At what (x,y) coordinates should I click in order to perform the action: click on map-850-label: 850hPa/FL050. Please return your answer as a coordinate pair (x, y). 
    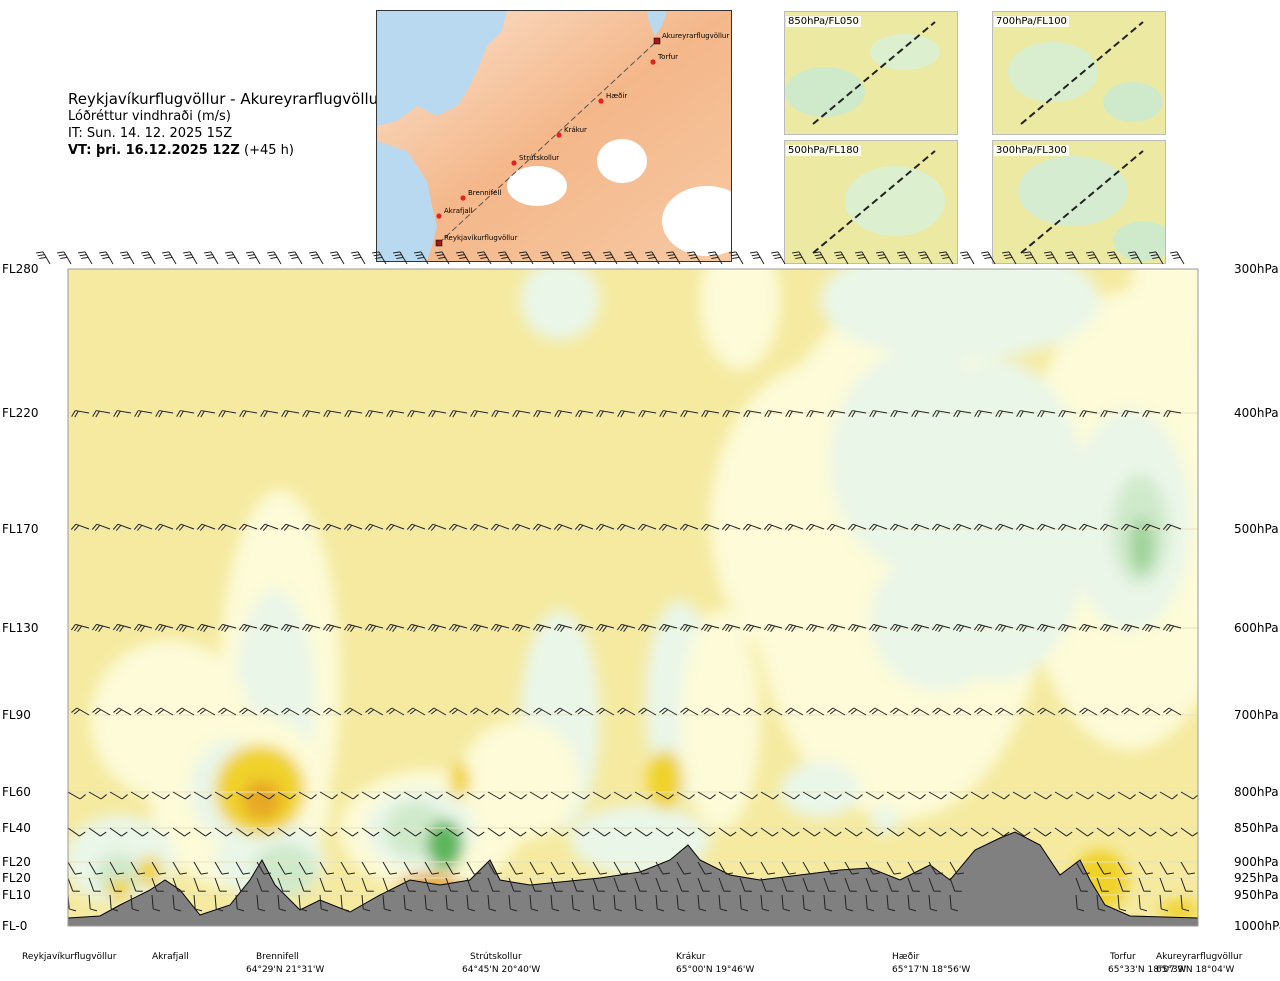
    Looking at the image, I should click on (823, 21).